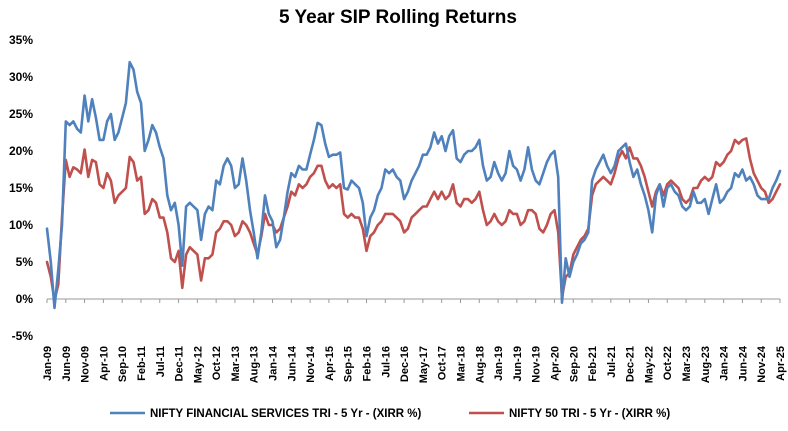 Image resolution: width=788 pixels, height=431 pixels. I want to click on x-tick-label: Jan-09, so click(48, 363).